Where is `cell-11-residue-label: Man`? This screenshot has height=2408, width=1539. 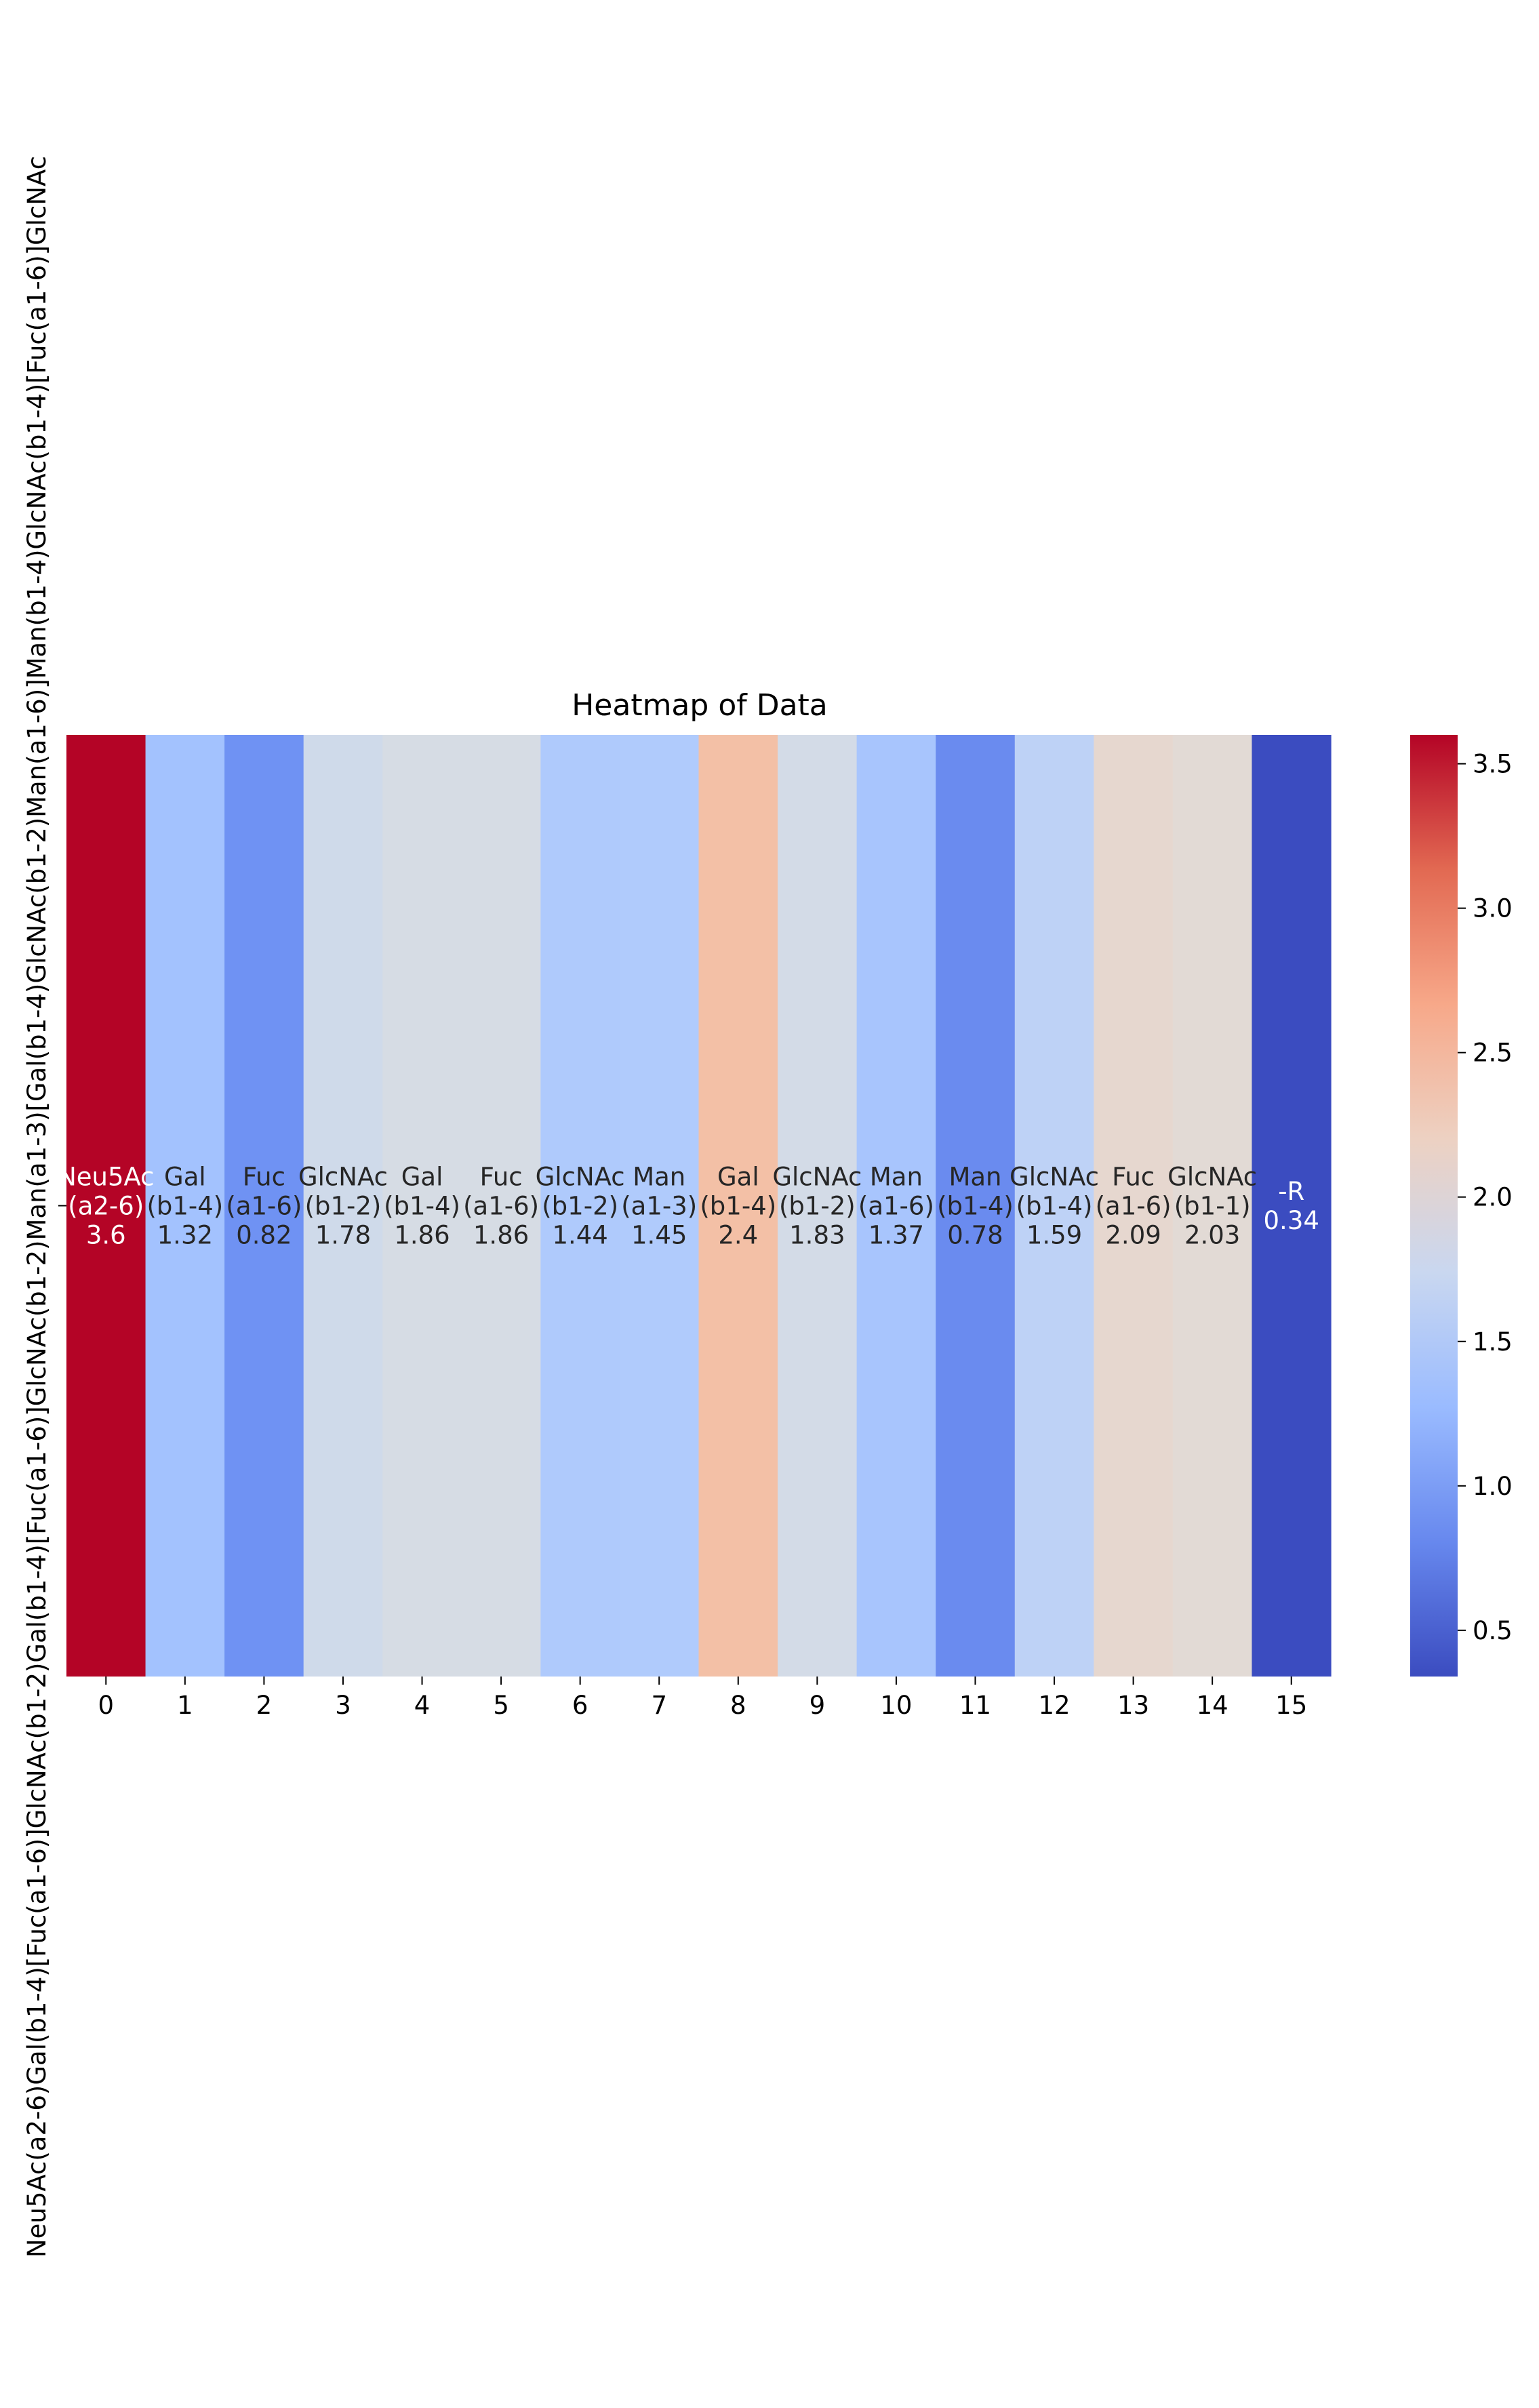 cell-11-residue-label: Man is located at coordinates (974, 1177).